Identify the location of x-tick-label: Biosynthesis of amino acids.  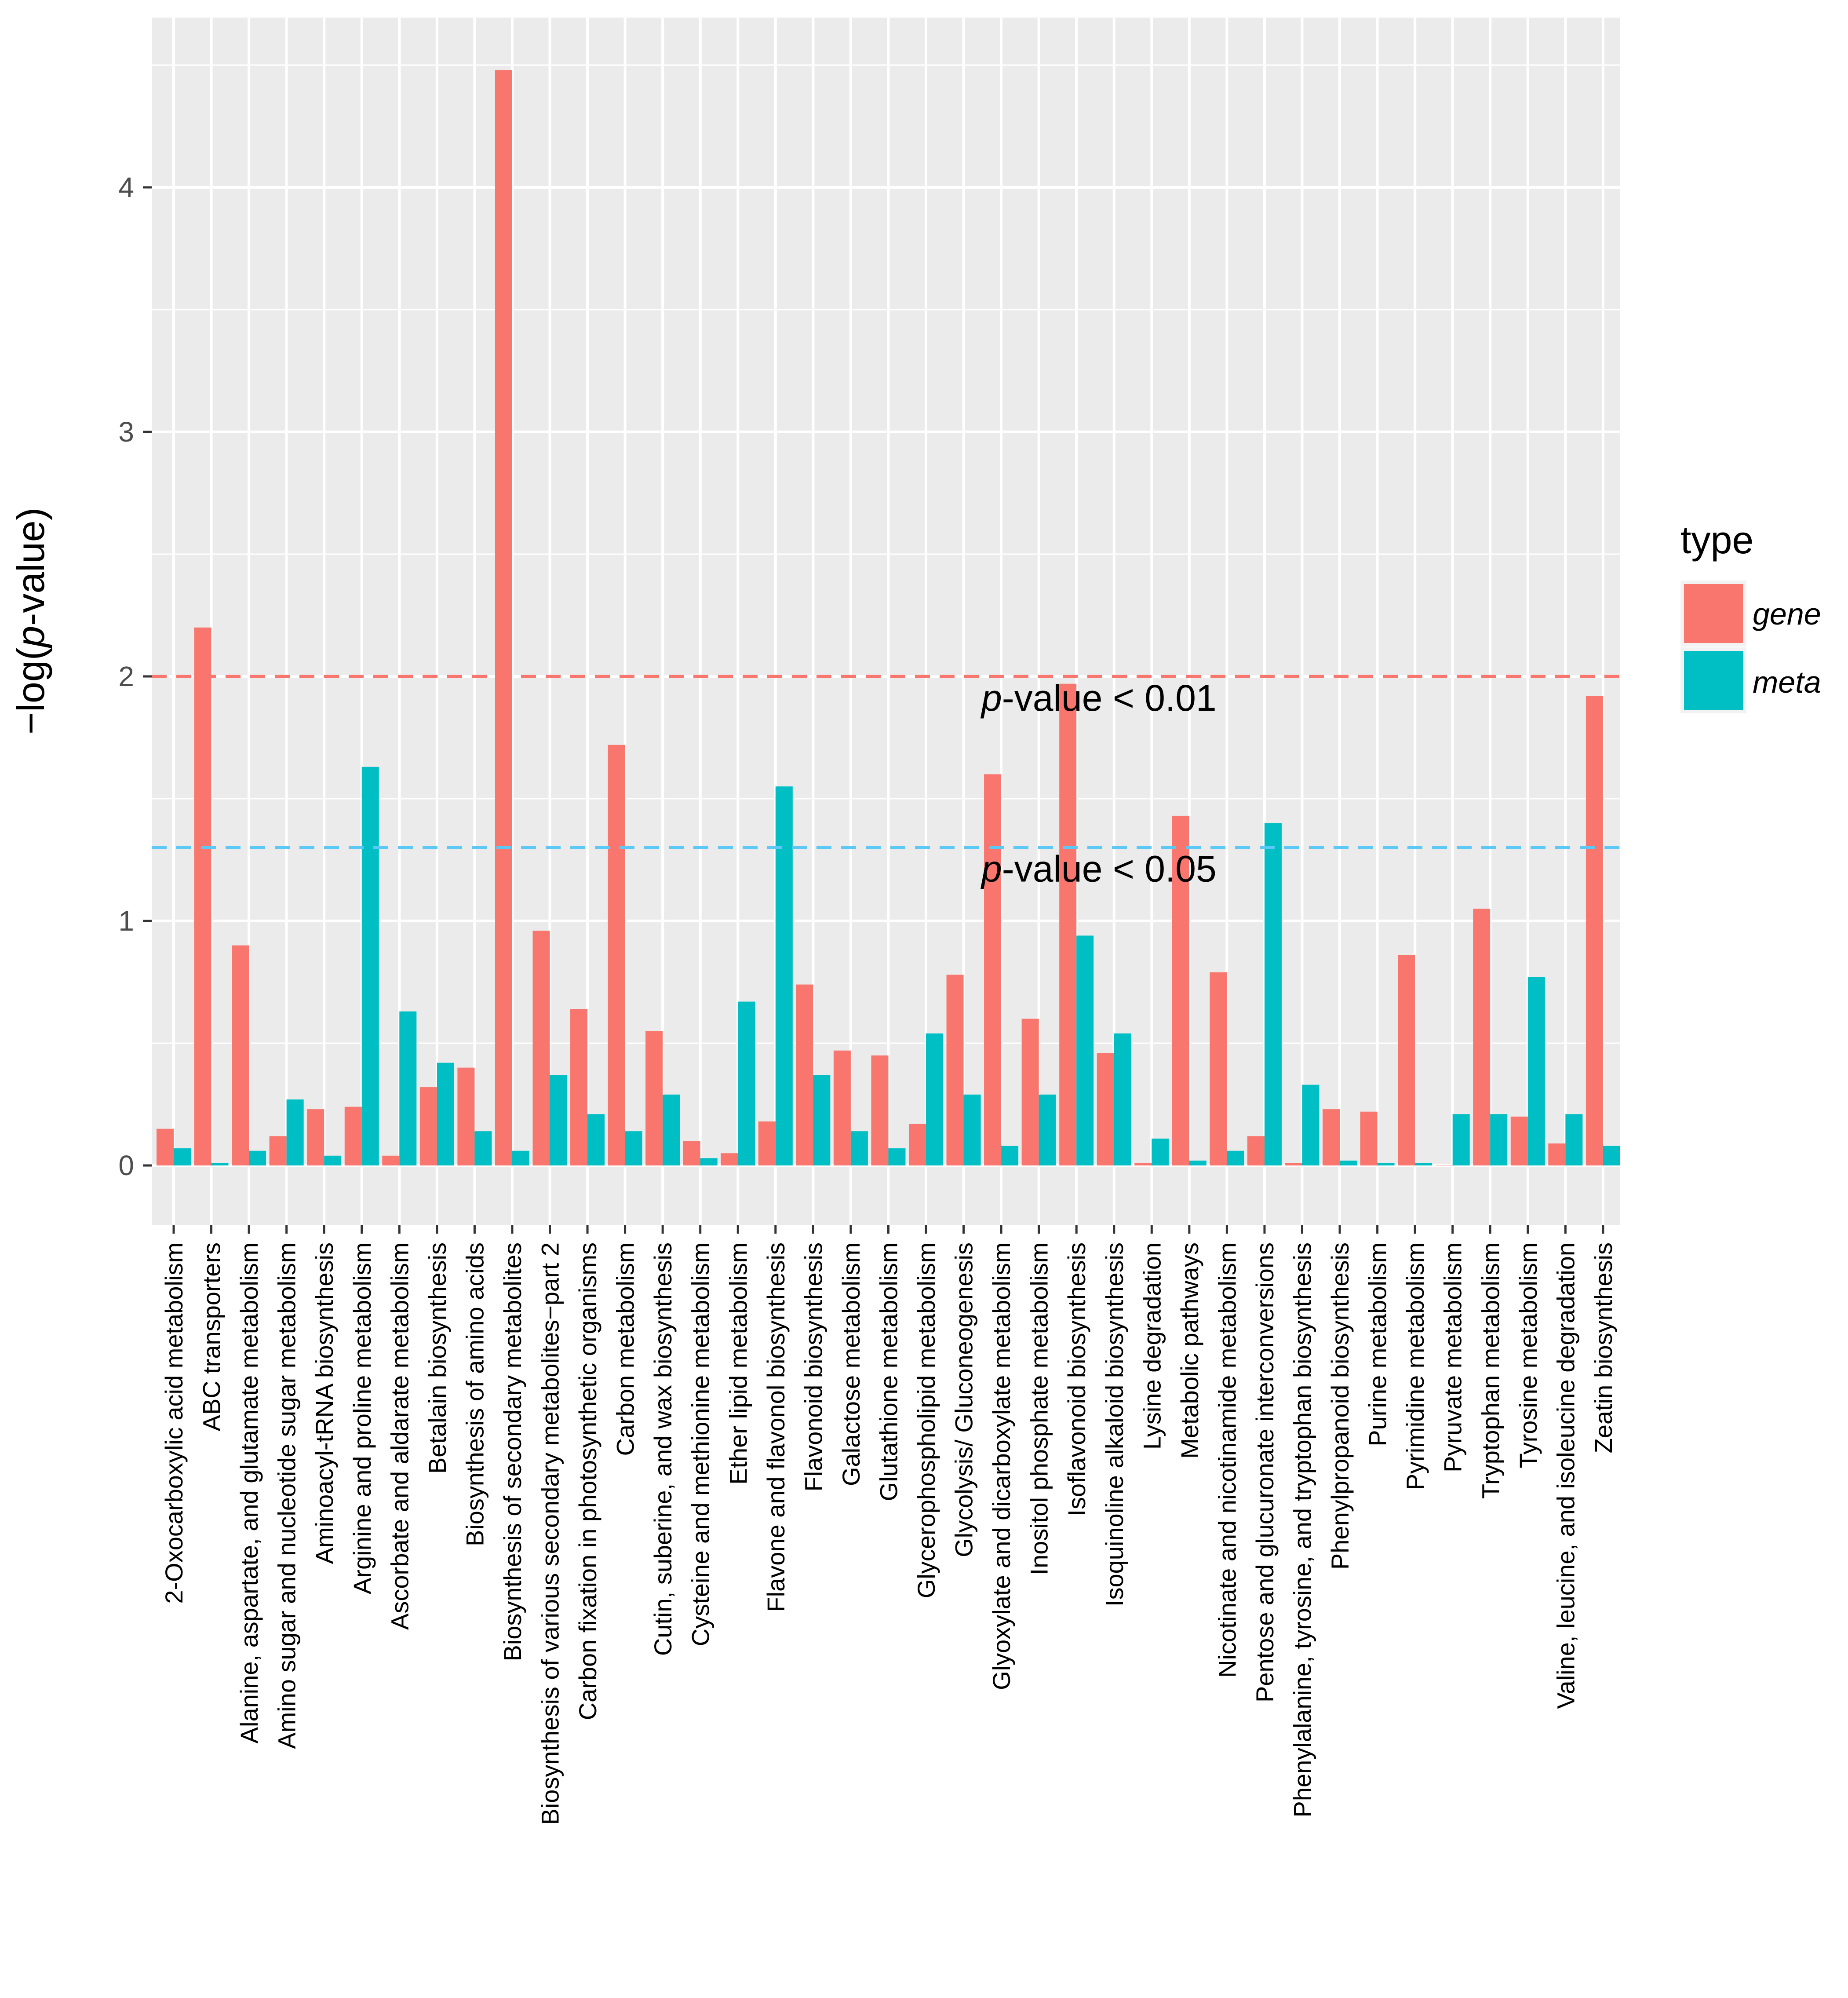
(475, 1394).